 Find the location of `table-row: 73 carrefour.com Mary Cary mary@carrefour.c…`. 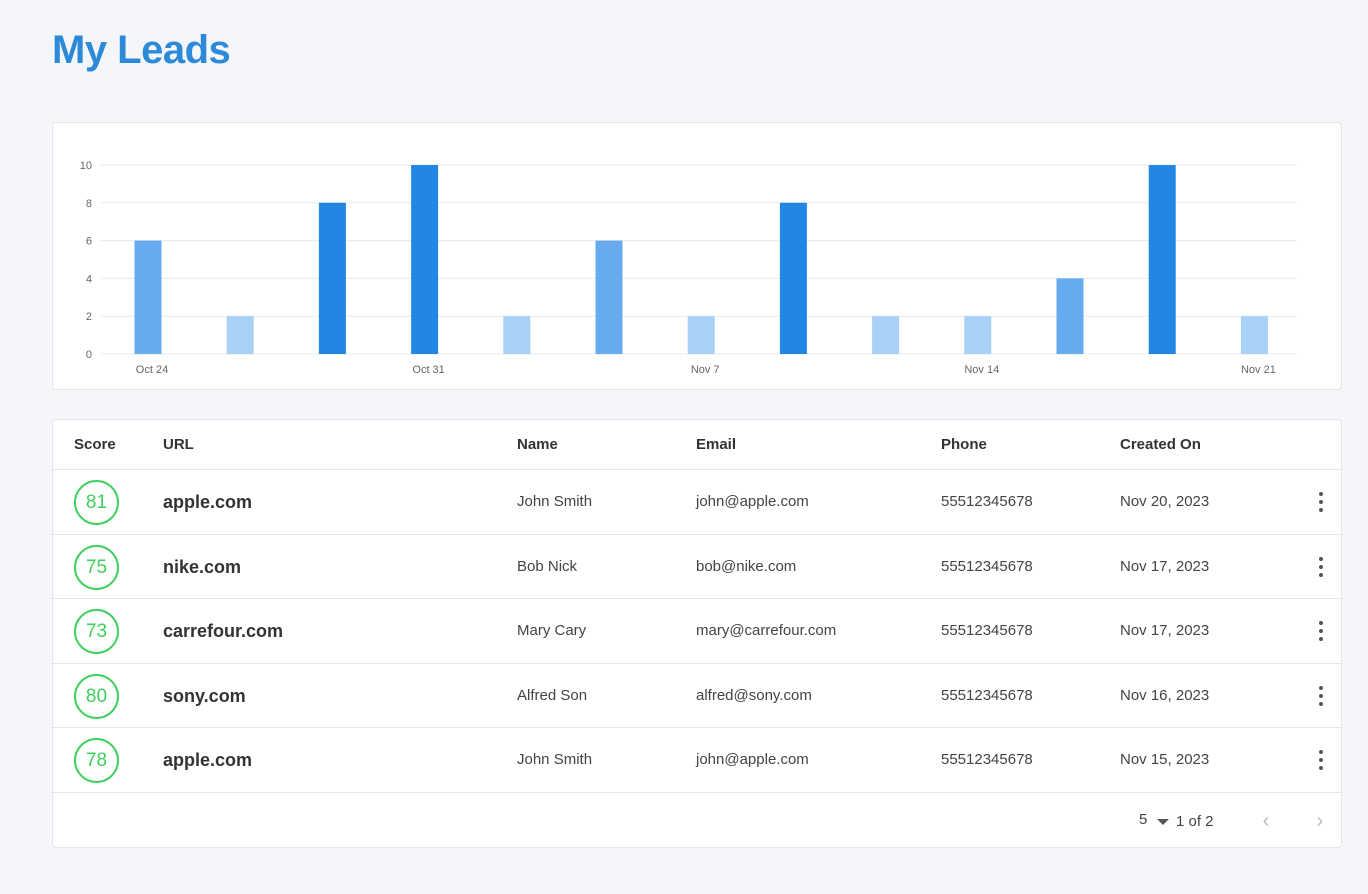

table-row: 73 carrefour.com Mary Cary mary@carrefour.c… is located at coordinates (697, 631).